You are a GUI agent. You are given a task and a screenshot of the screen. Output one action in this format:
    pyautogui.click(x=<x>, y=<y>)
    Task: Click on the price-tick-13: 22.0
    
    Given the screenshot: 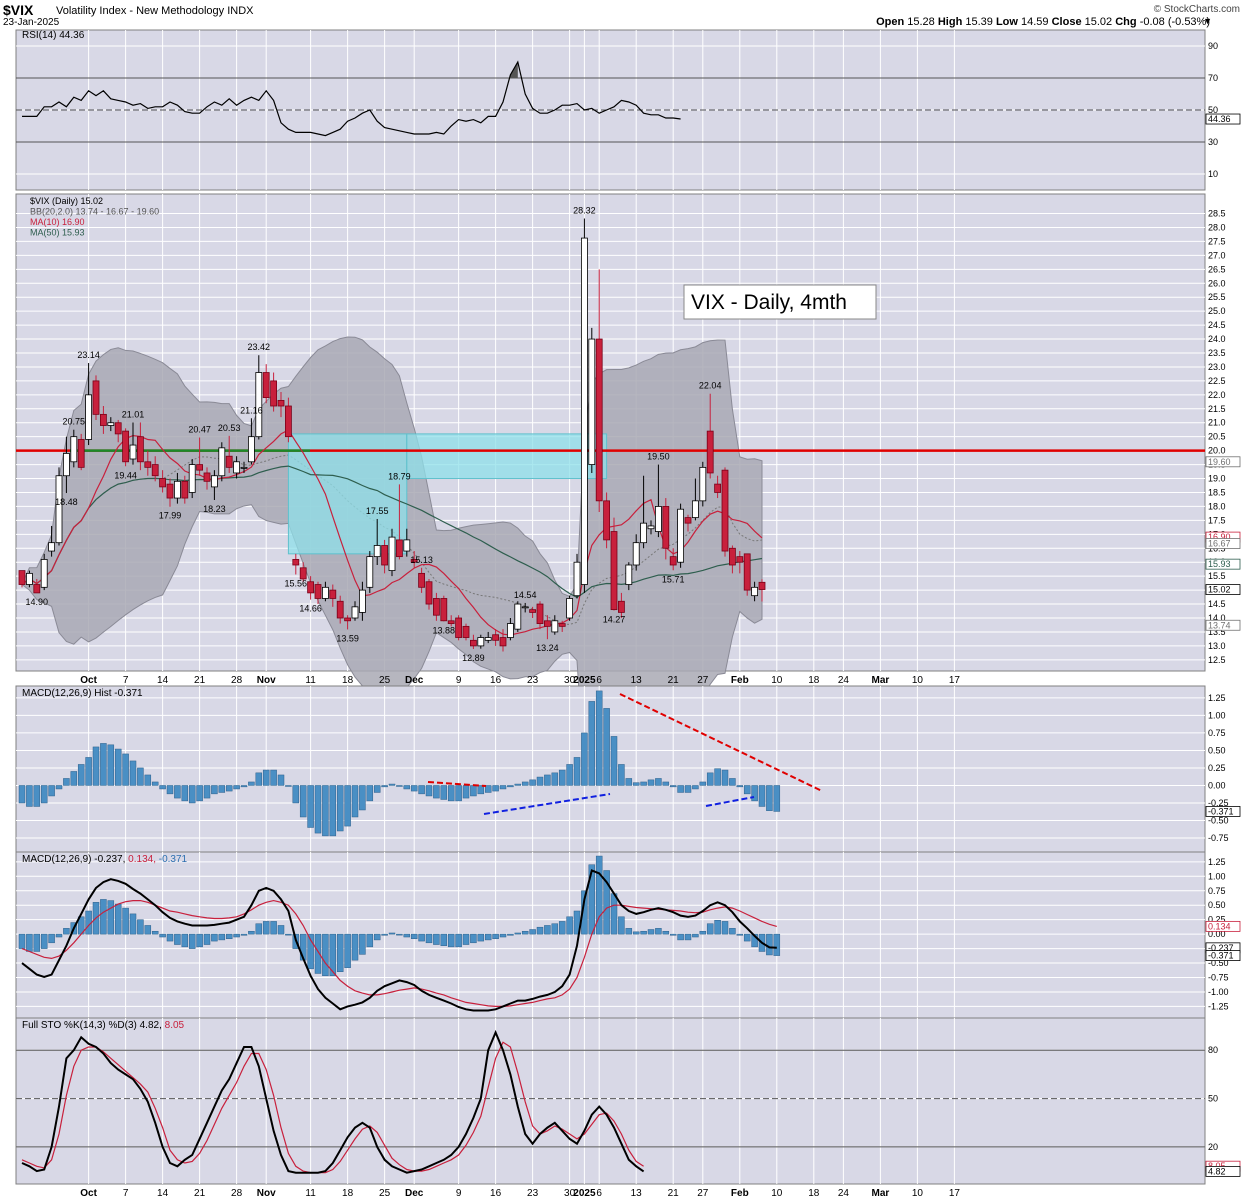 What is the action you would take?
    pyautogui.click(x=1217, y=395)
    